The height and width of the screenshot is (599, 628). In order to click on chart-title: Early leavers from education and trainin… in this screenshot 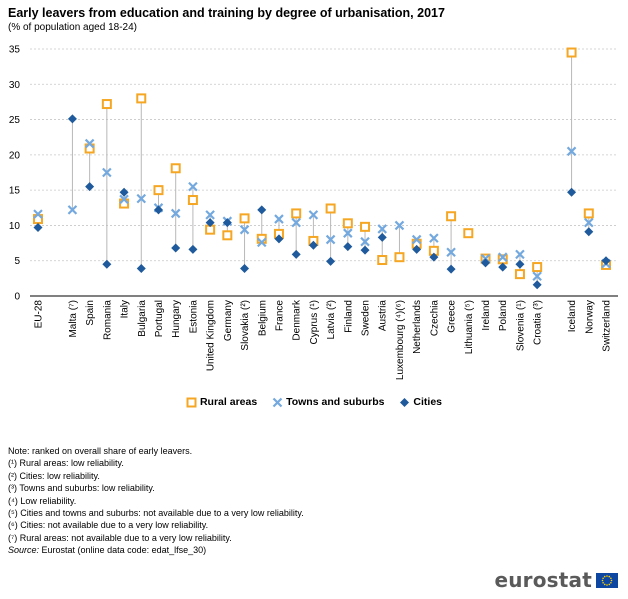, I will do `click(226, 13)`.